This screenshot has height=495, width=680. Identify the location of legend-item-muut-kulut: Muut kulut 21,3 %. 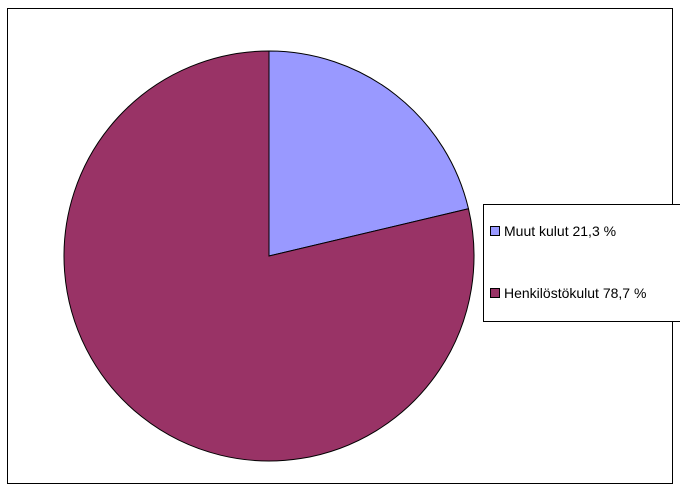
(553, 231).